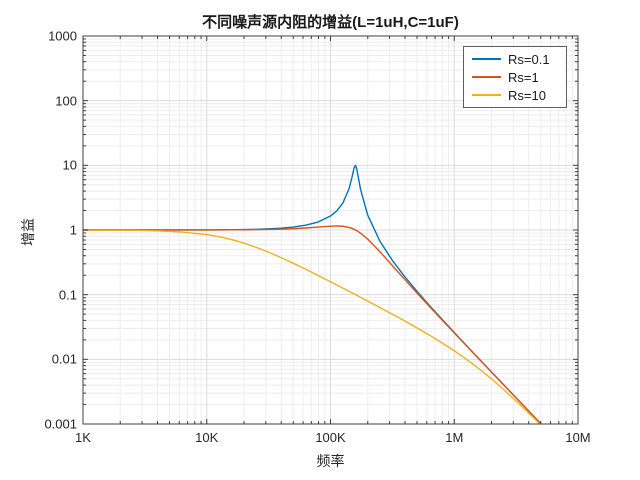 Image resolution: width=640 pixels, height=480 pixels. Describe the element at coordinates (62, 36) in the screenshot. I see `y-tick-label-1000: 1000` at that location.